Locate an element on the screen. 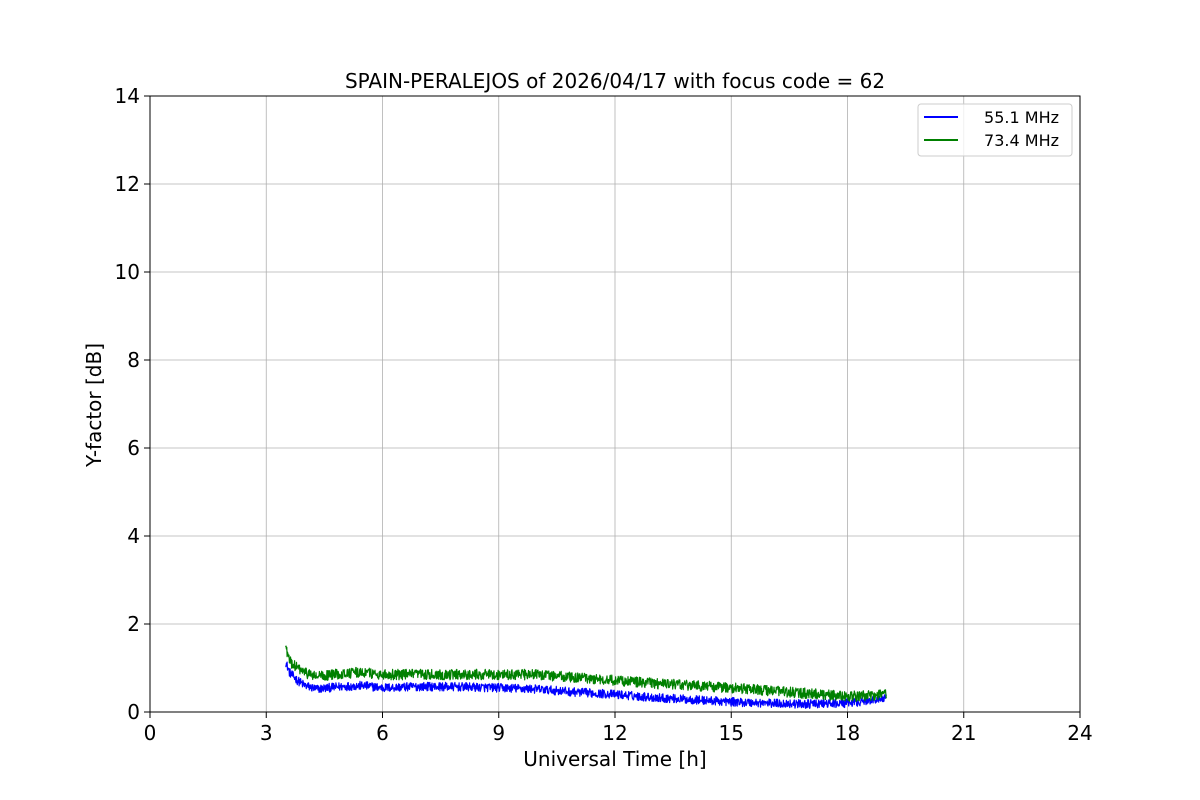 This screenshot has width=1200, height=800. legend: 55.1 MHz 73.4 MHz is located at coordinates (995, 130).